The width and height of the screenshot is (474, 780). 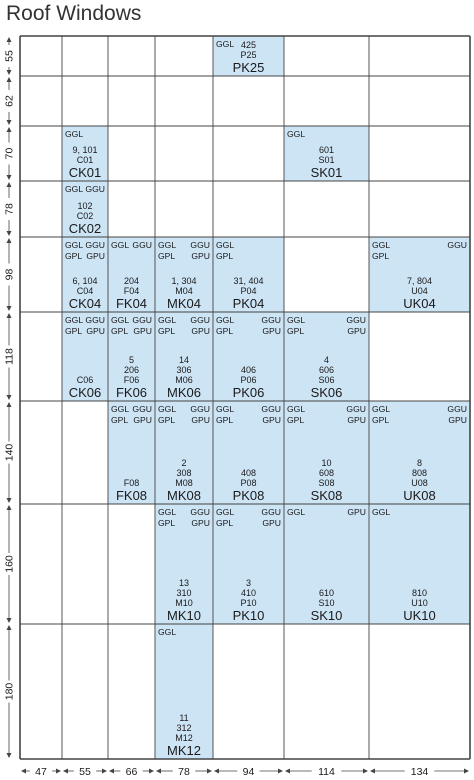 I want to click on legacy-code: 810, so click(x=419, y=593).